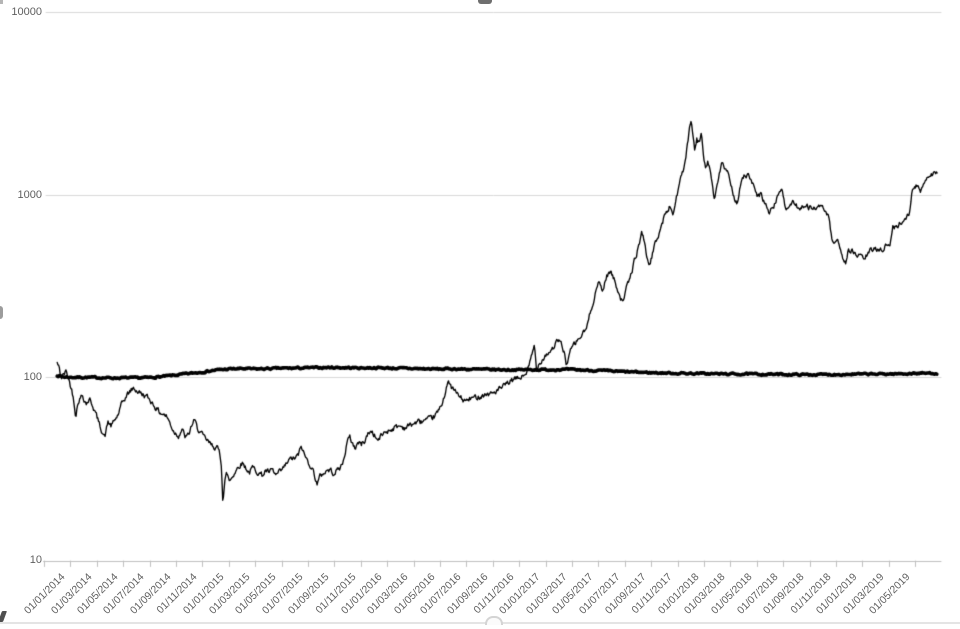 Image resolution: width=960 pixels, height=629 pixels. Describe the element at coordinates (1, 312) in the screenshot. I see `clipped-y-axis-title-fragment` at that location.